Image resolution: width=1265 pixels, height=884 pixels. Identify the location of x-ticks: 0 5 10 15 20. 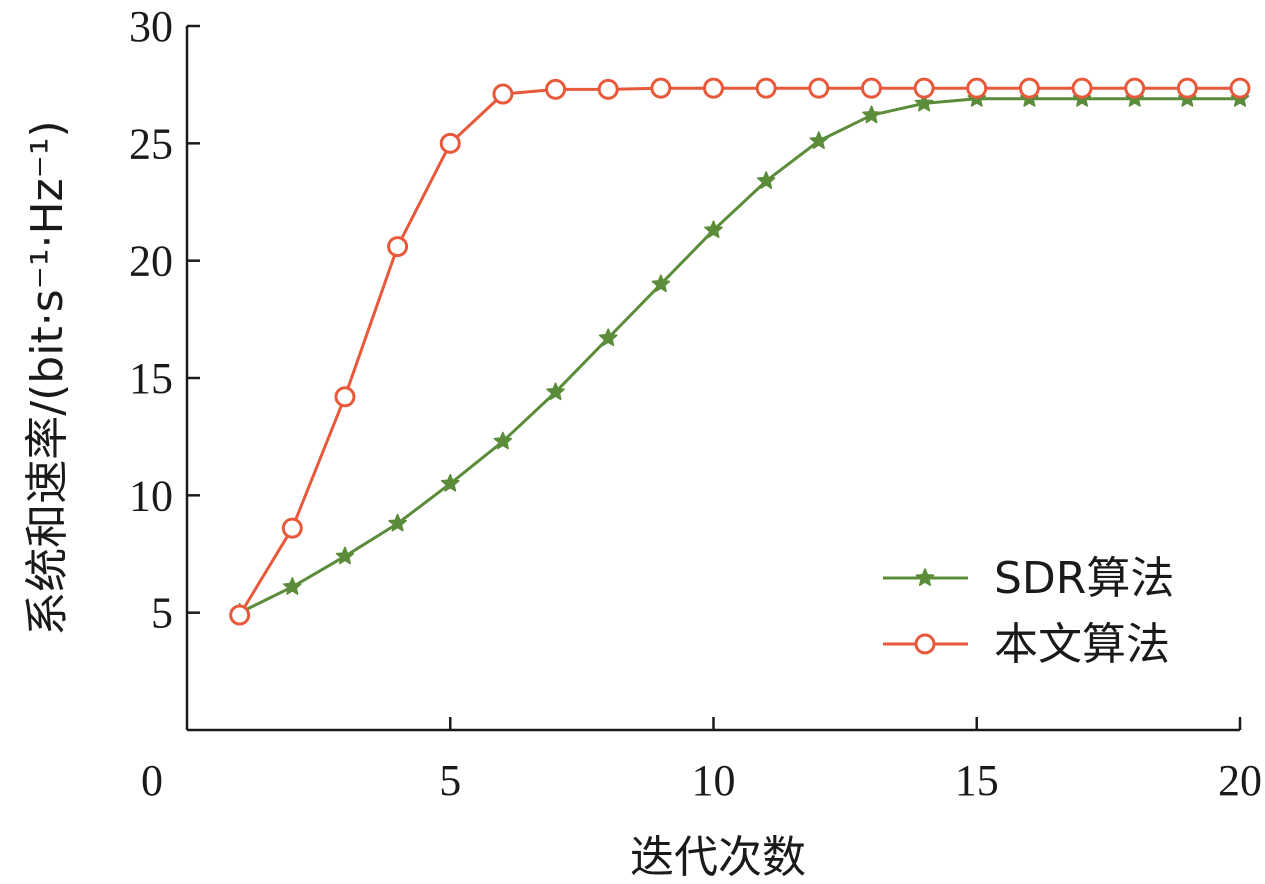
(701, 761).